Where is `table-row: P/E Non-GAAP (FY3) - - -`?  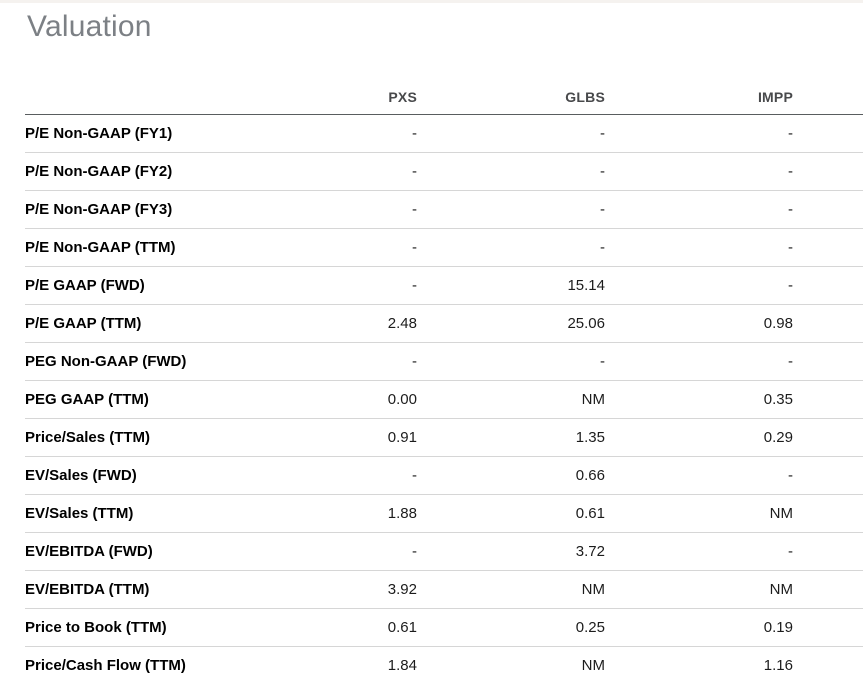 table-row: P/E Non-GAAP (FY3) - - - is located at coordinates (444, 209).